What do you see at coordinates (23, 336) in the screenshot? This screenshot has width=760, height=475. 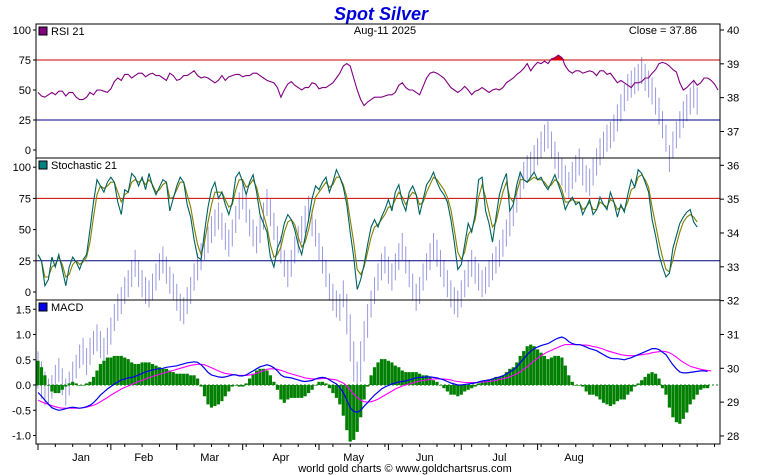 I see `macd-axis-tick-label: 1.0` at bounding box center [23, 336].